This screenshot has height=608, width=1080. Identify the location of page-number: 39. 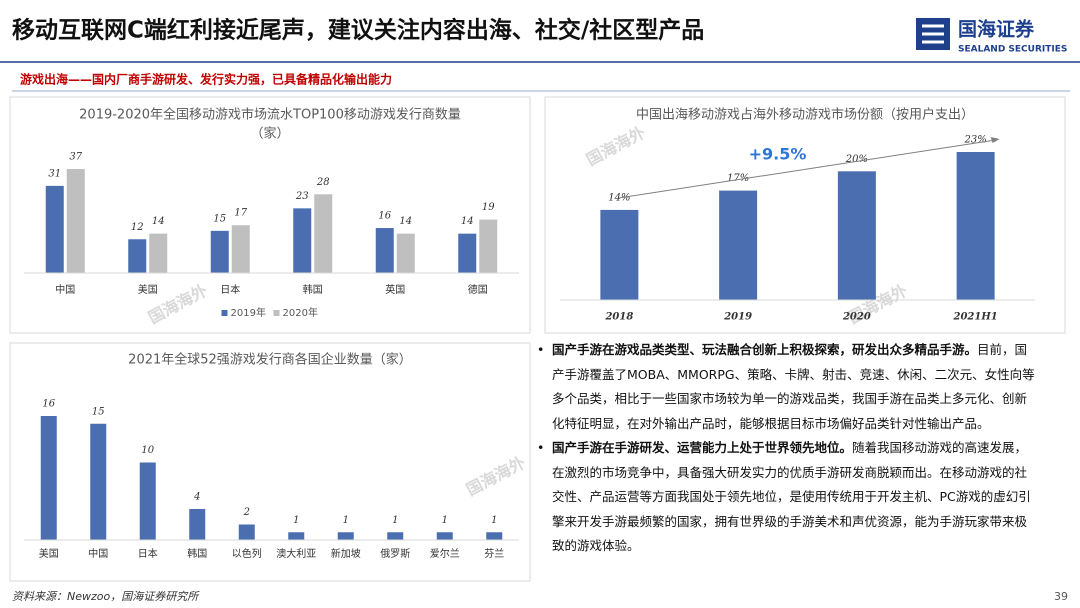
(1061, 596).